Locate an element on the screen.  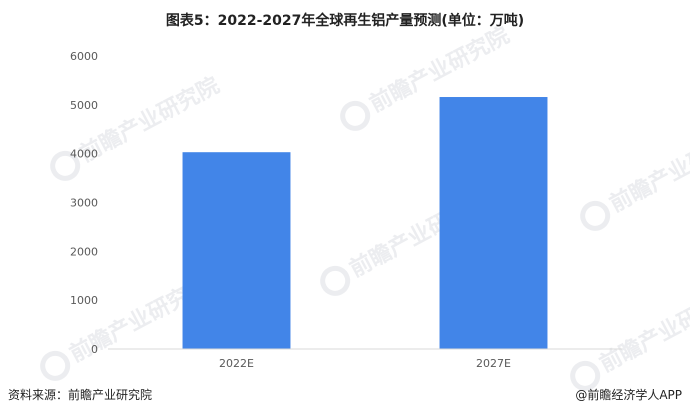
x-tick-label: 2027E is located at coordinates (493, 363).